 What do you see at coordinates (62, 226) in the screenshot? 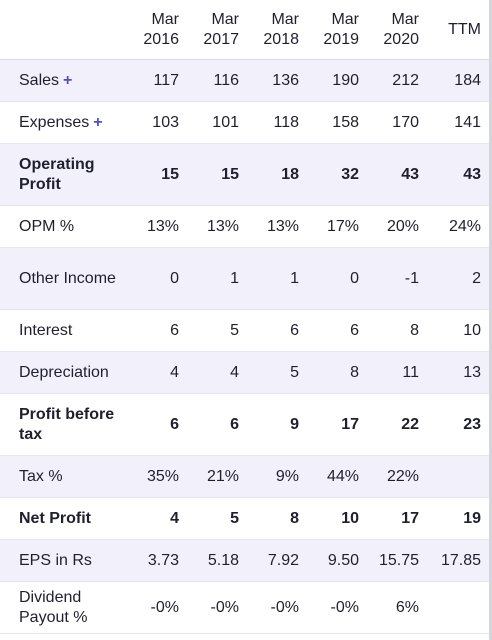
I see `row-label-opm: OPM %` at bounding box center [62, 226].